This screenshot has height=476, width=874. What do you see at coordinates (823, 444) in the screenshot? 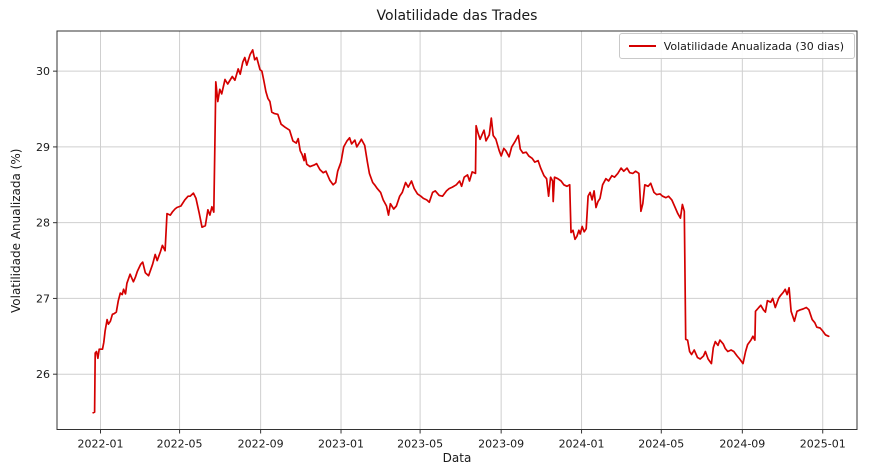
I see `x-tick-label: 2025-01` at bounding box center [823, 444].